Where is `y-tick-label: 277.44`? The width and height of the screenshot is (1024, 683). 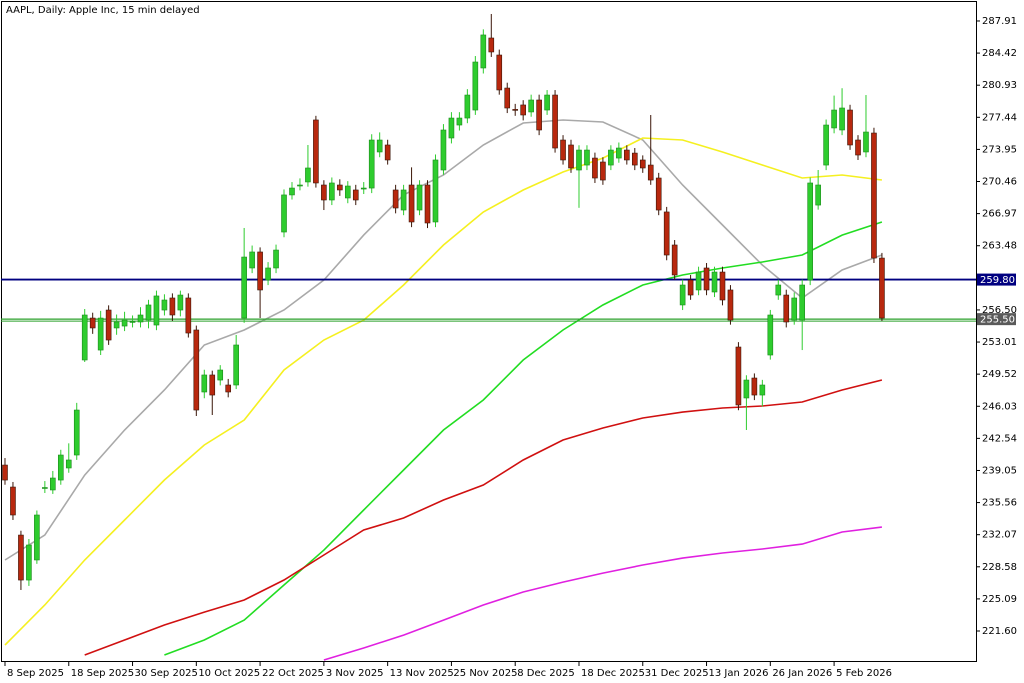 y-tick-label: 277.44 is located at coordinates (999, 117).